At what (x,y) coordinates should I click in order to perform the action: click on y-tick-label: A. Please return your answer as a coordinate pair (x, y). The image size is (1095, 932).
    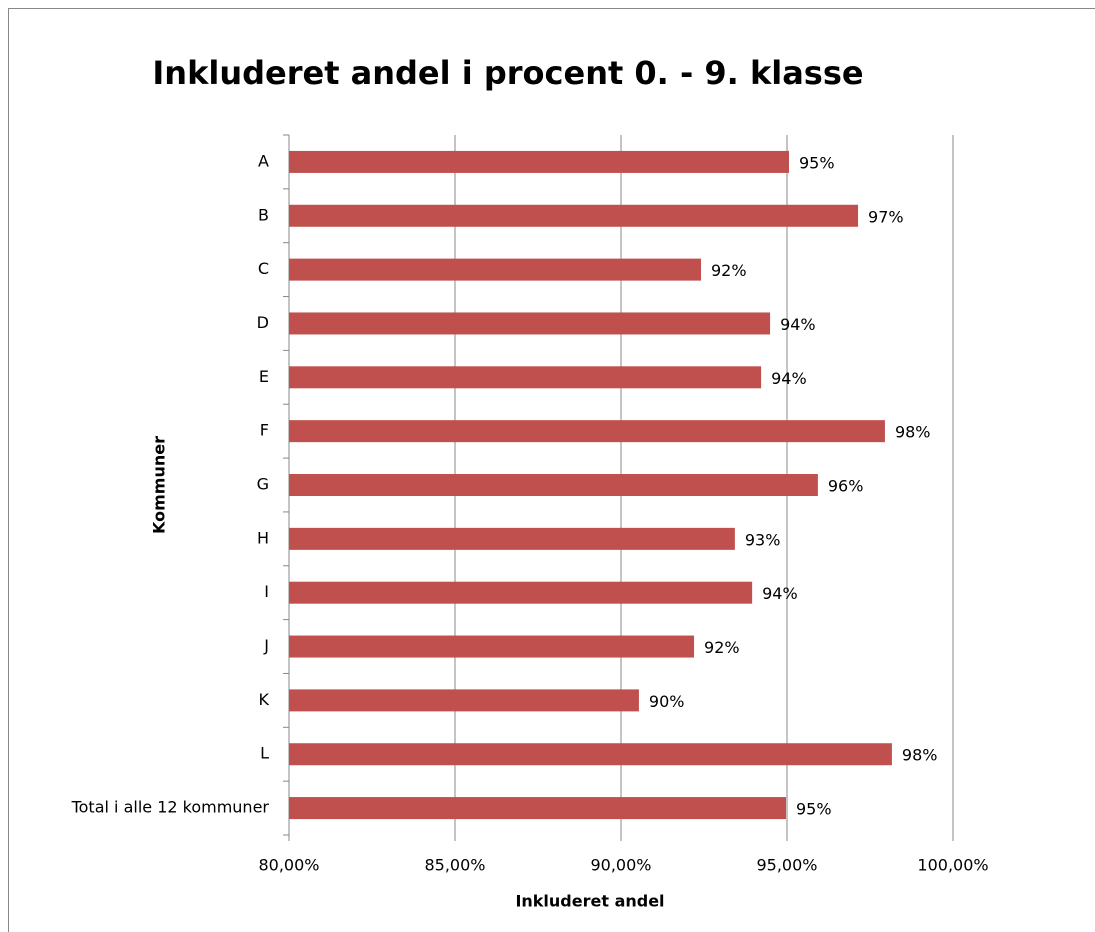
    Looking at the image, I should click on (263, 160).